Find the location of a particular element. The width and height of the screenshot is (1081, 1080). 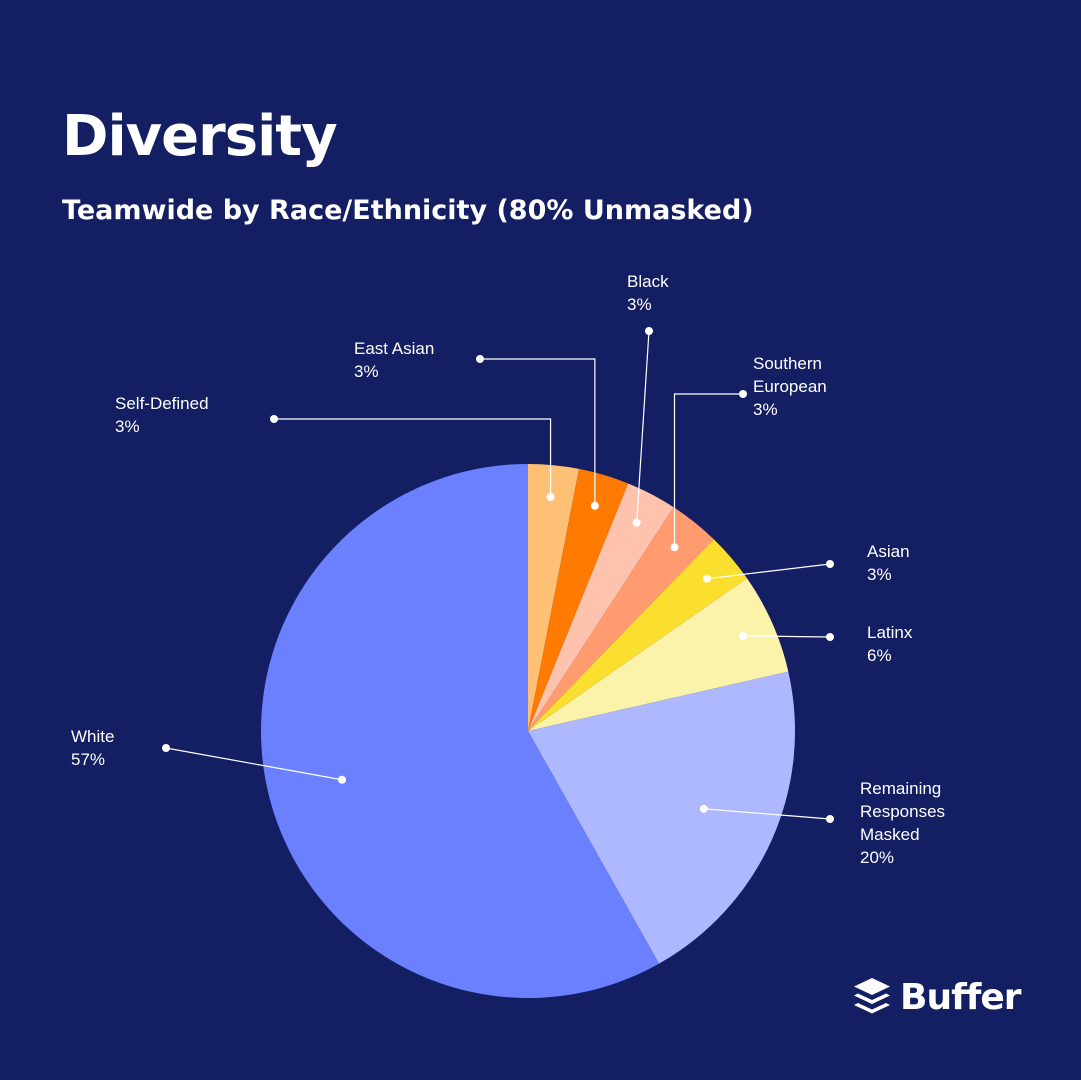

pie-slice-asian is located at coordinates (637, 635).